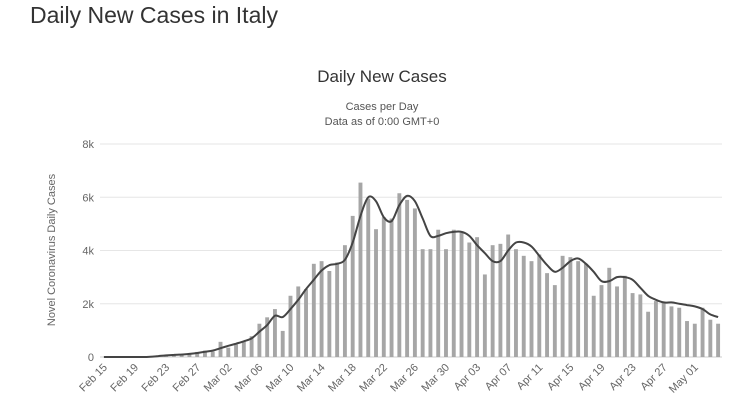  Describe the element at coordinates (218, 378) in the screenshot. I see `x-tick-label: Mar 02` at that location.